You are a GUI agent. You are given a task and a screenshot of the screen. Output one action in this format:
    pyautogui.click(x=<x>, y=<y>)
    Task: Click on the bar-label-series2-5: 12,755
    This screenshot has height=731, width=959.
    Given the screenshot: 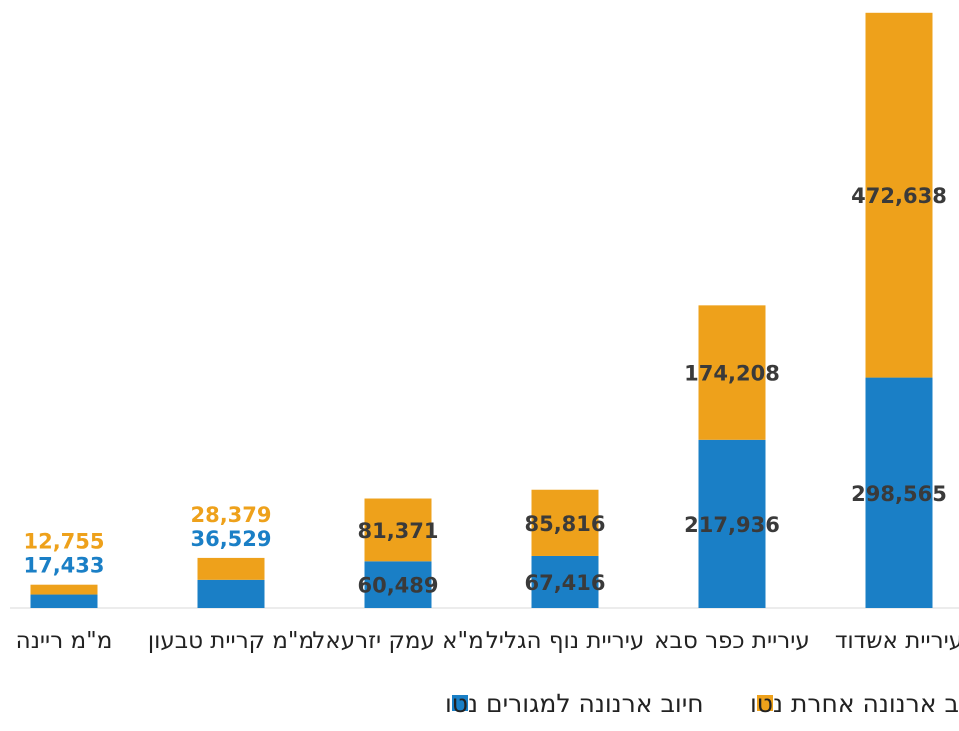 What is the action you would take?
    pyautogui.click(x=63, y=542)
    